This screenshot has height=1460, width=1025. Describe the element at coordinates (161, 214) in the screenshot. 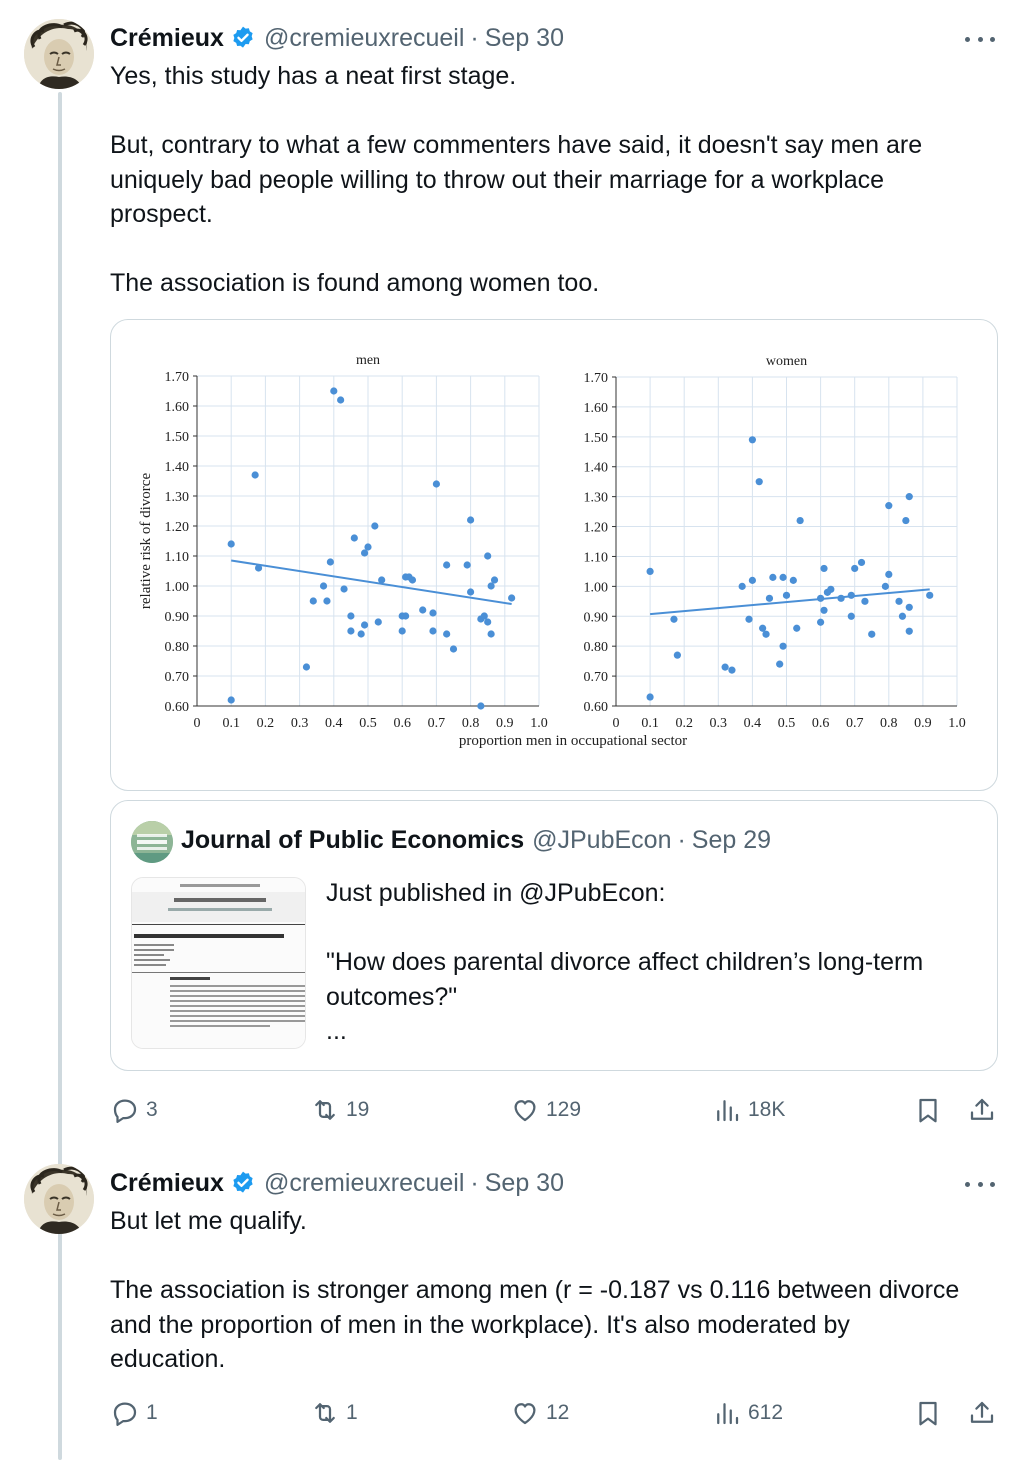

I see `tweet-text-line: prospect.` at that location.